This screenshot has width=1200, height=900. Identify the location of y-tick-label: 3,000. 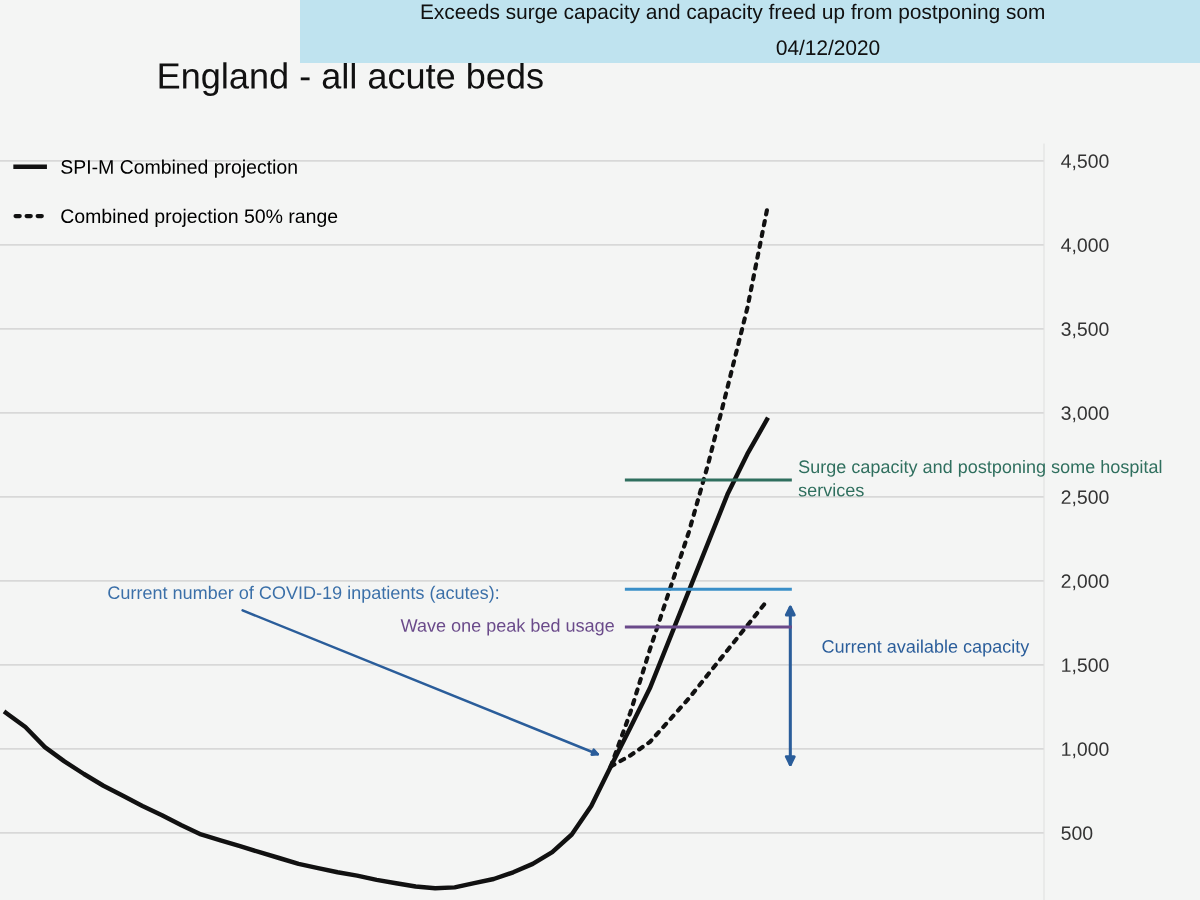
(1085, 414).